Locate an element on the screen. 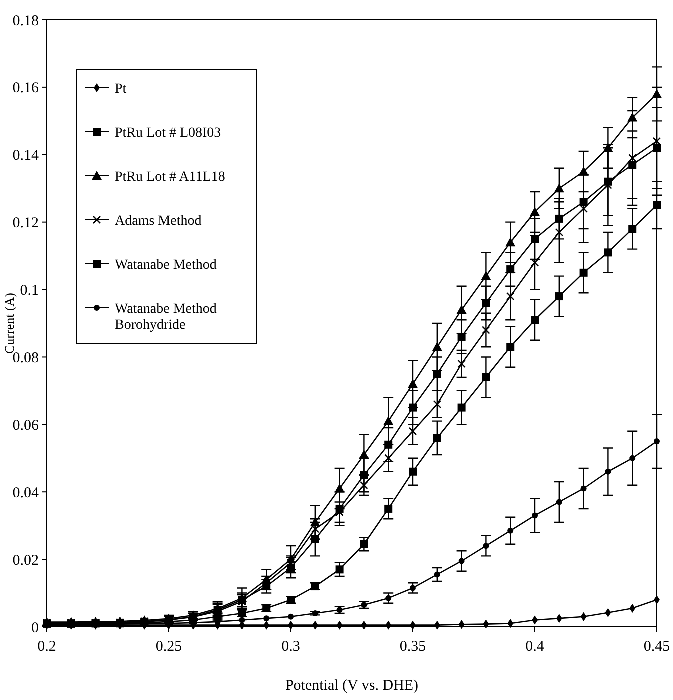 Image resolution: width=673 pixels, height=700 pixels. x-tick-label: 0.25 is located at coordinates (169, 647).